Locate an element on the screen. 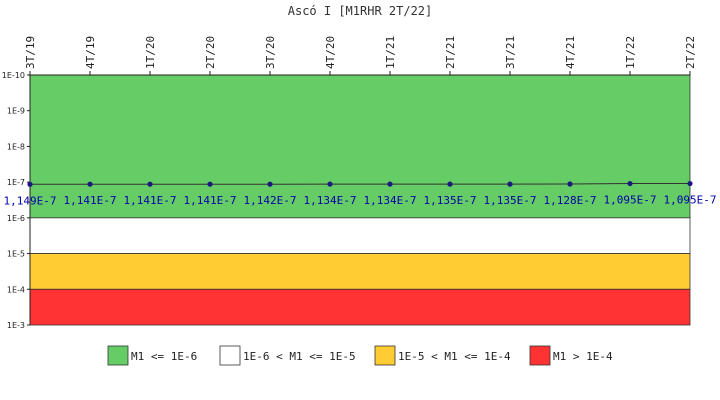  x-tick-label: 1T/21 is located at coordinates (390, 52).